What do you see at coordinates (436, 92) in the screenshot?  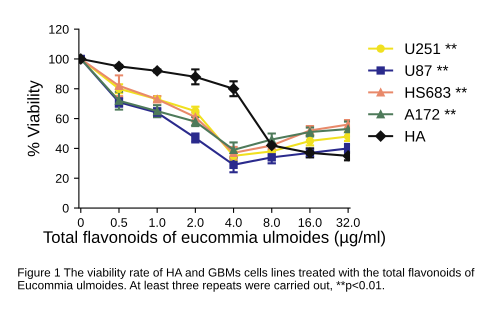 I see `legend-label: HS683 **` at bounding box center [436, 92].